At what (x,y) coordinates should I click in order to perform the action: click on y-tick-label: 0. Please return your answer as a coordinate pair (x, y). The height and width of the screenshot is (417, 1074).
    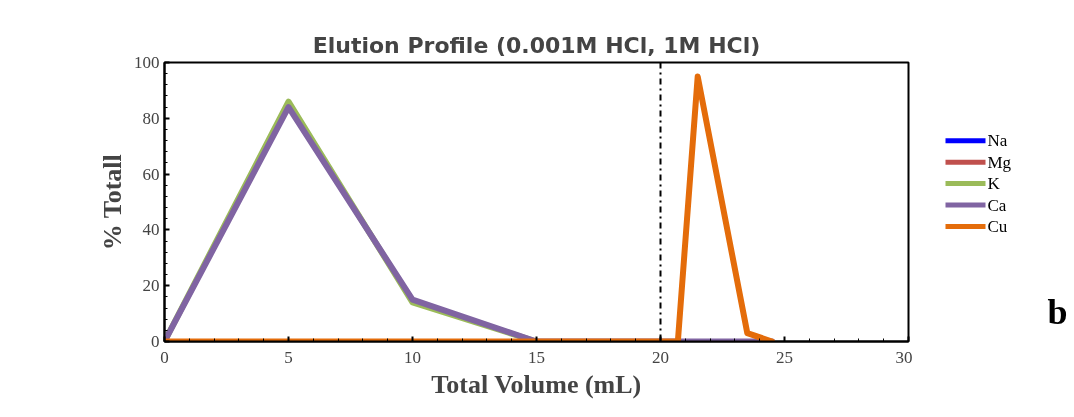
    Looking at the image, I should click on (155, 341).